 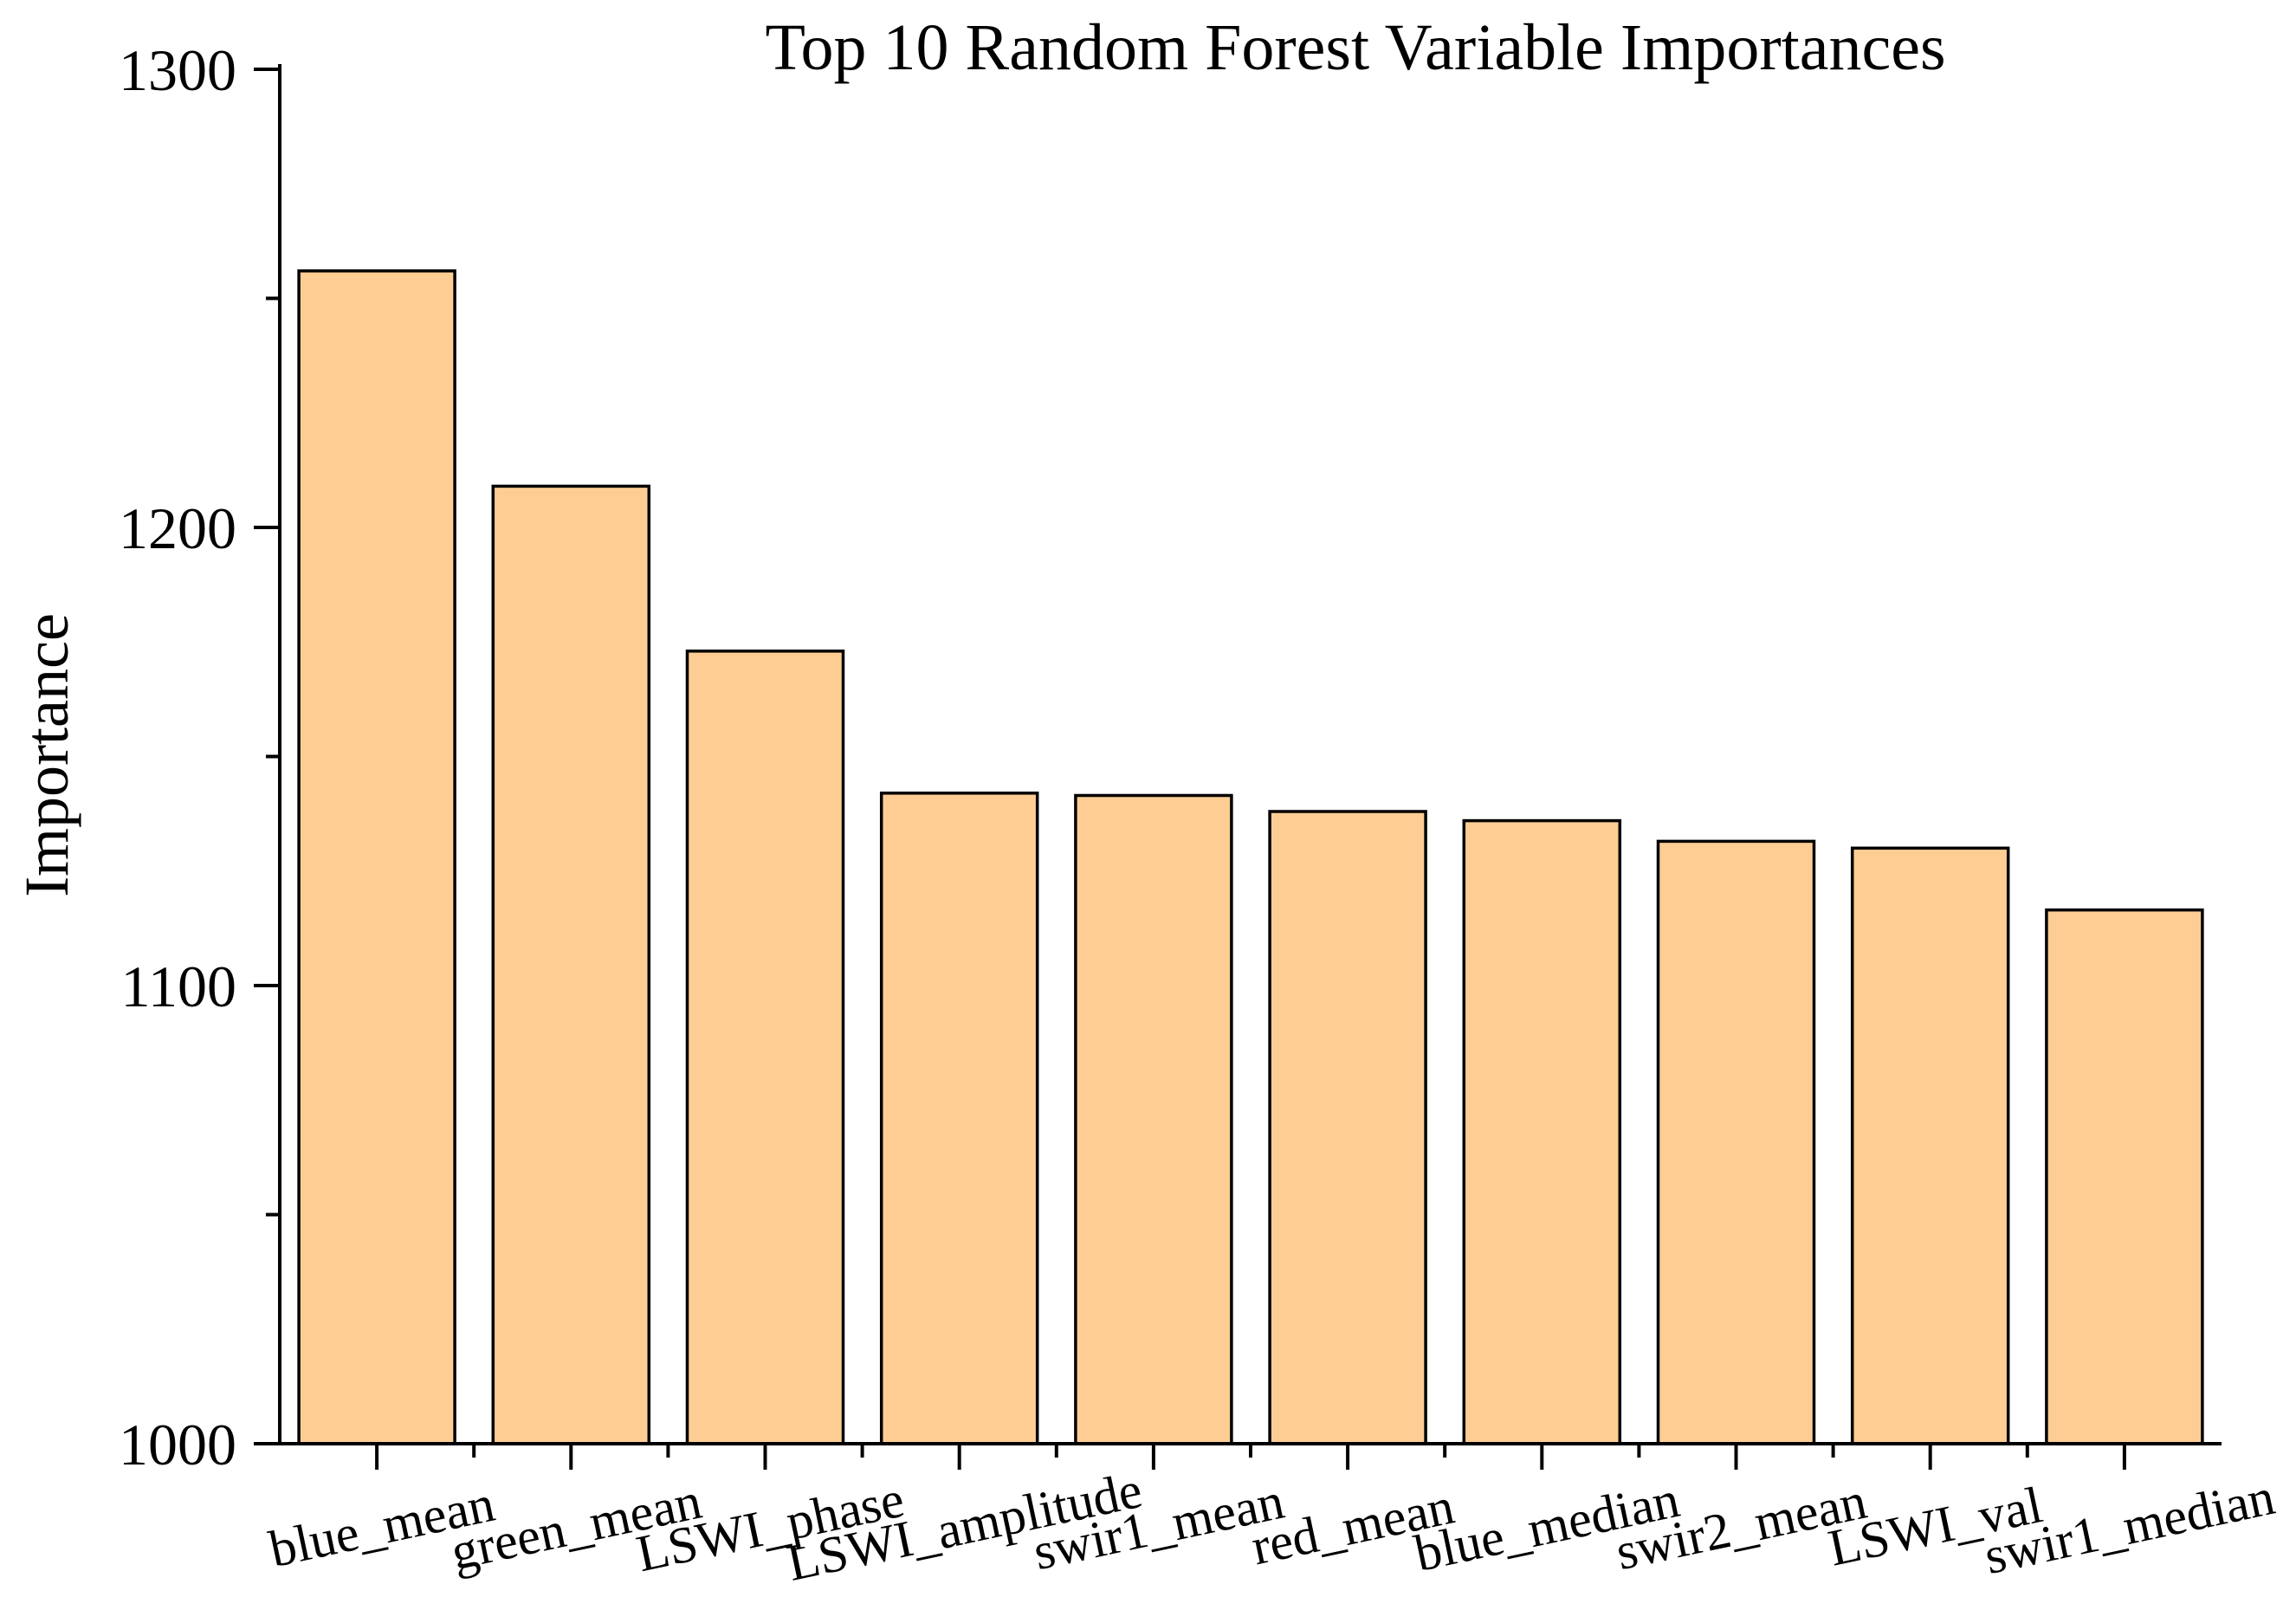 What do you see at coordinates (1153, 1119) in the screenshot?
I see `bar-swir1-mean` at bounding box center [1153, 1119].